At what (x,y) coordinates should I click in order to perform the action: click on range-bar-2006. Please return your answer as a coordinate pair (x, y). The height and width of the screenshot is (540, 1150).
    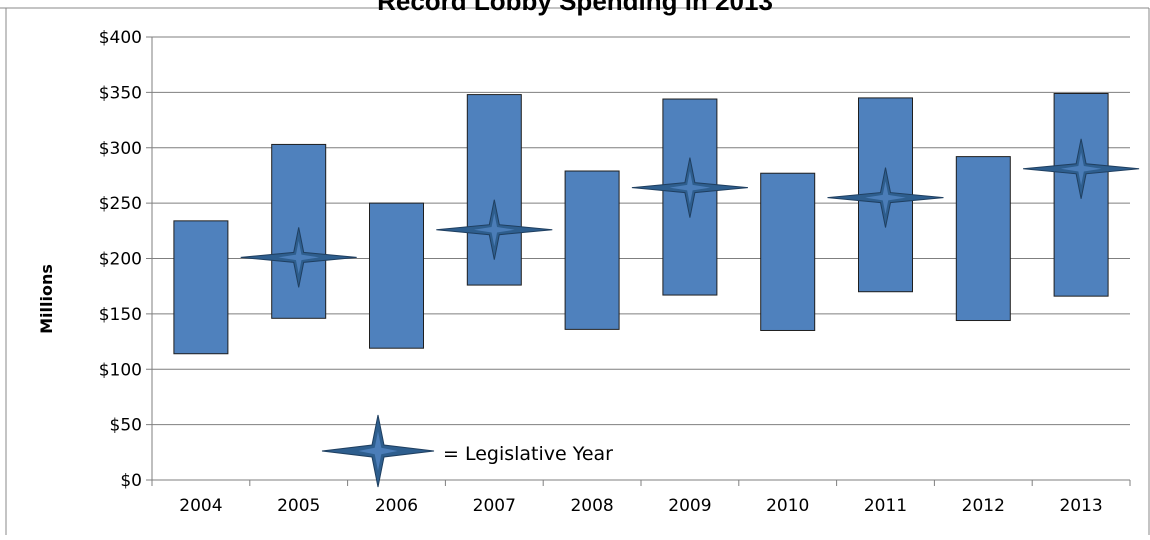
    Looking at the image, I should click on (396, 275).